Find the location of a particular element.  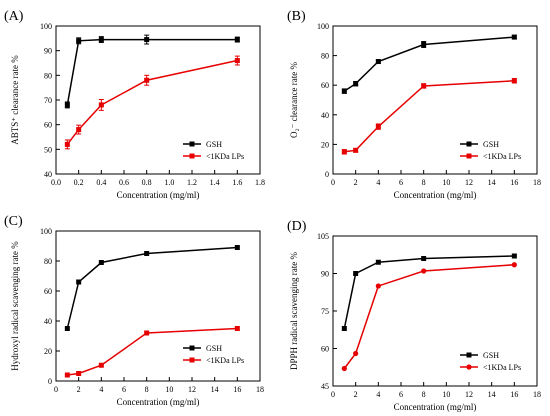

panel-label: (B) is located at coordinates (296, 16).